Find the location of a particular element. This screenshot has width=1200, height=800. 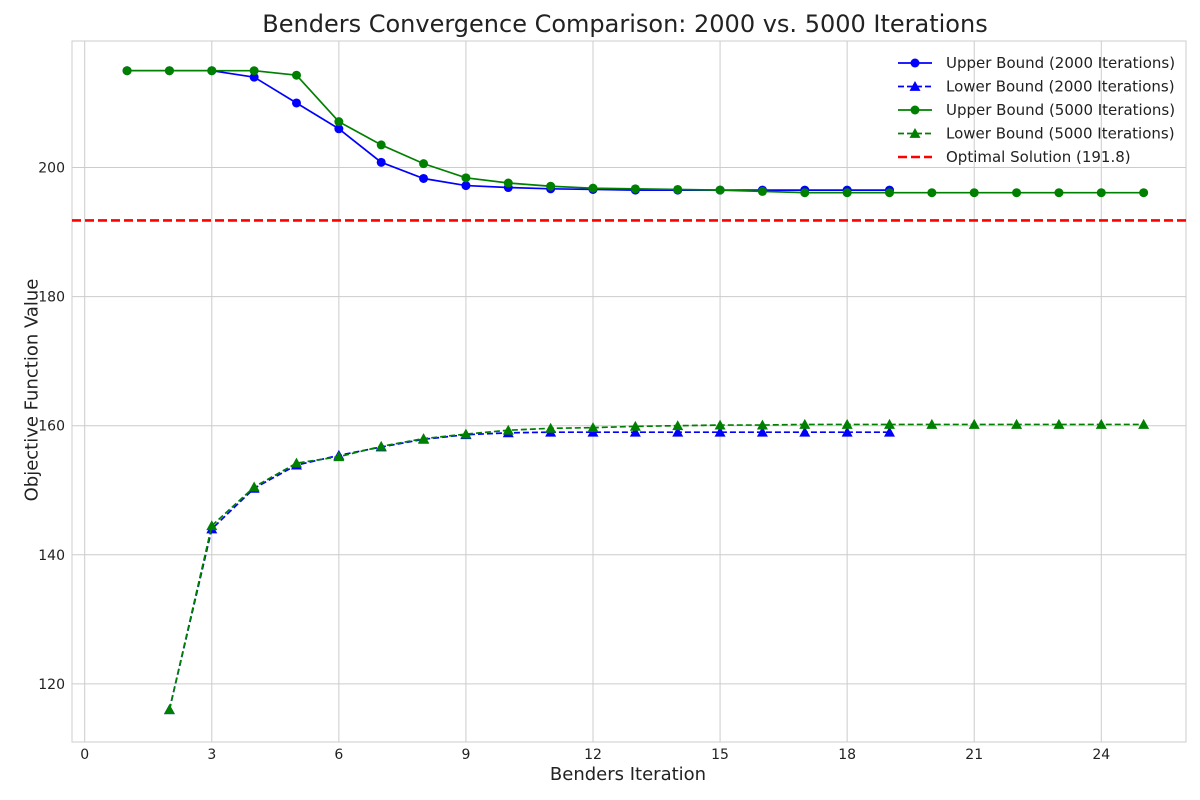

legend-entry: Lower Bound (2000 Iterations) is located at coordinates (1036, 87).